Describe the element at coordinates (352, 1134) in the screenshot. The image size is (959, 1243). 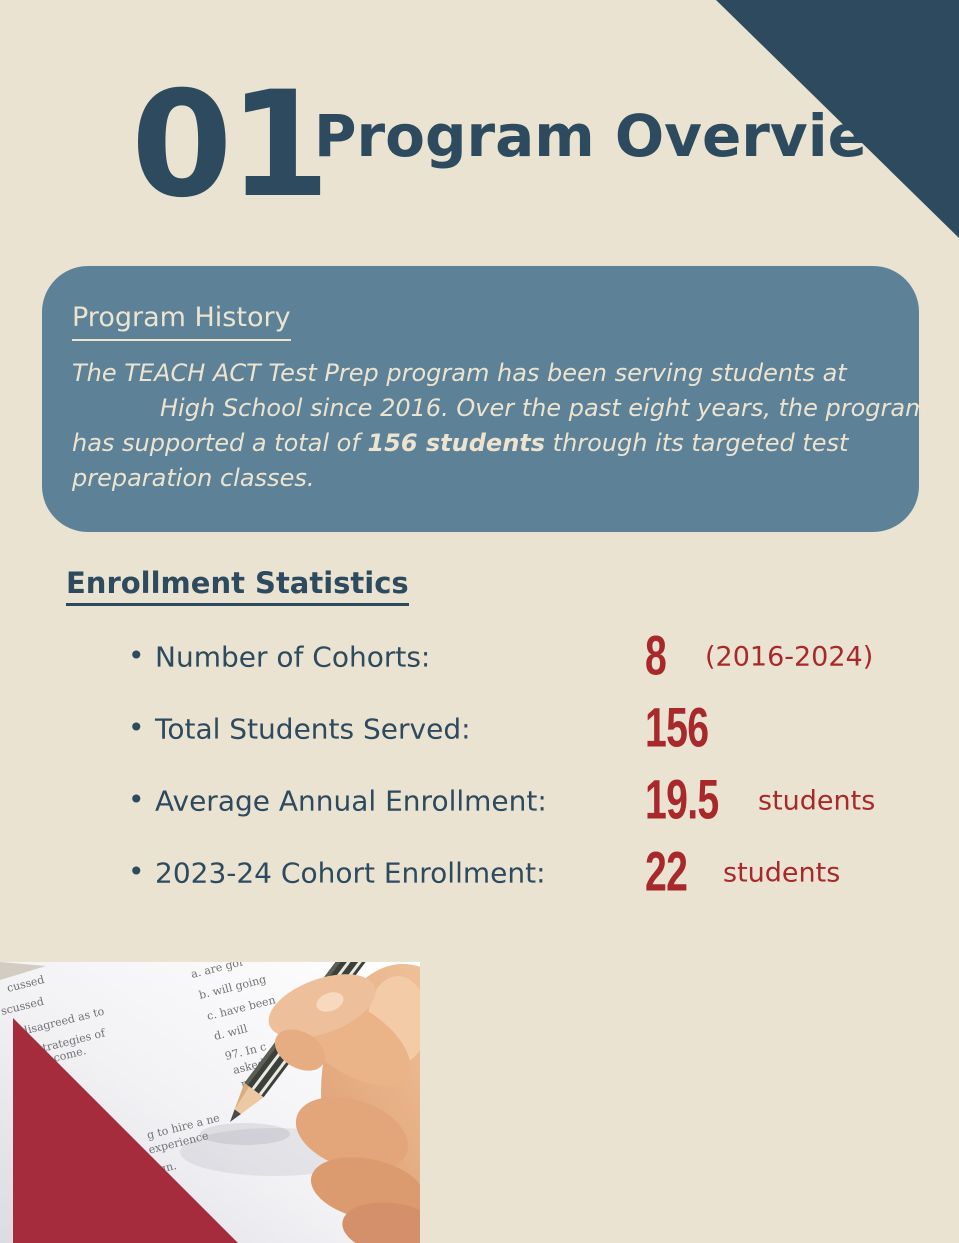
I see `middle-finger` at that location.